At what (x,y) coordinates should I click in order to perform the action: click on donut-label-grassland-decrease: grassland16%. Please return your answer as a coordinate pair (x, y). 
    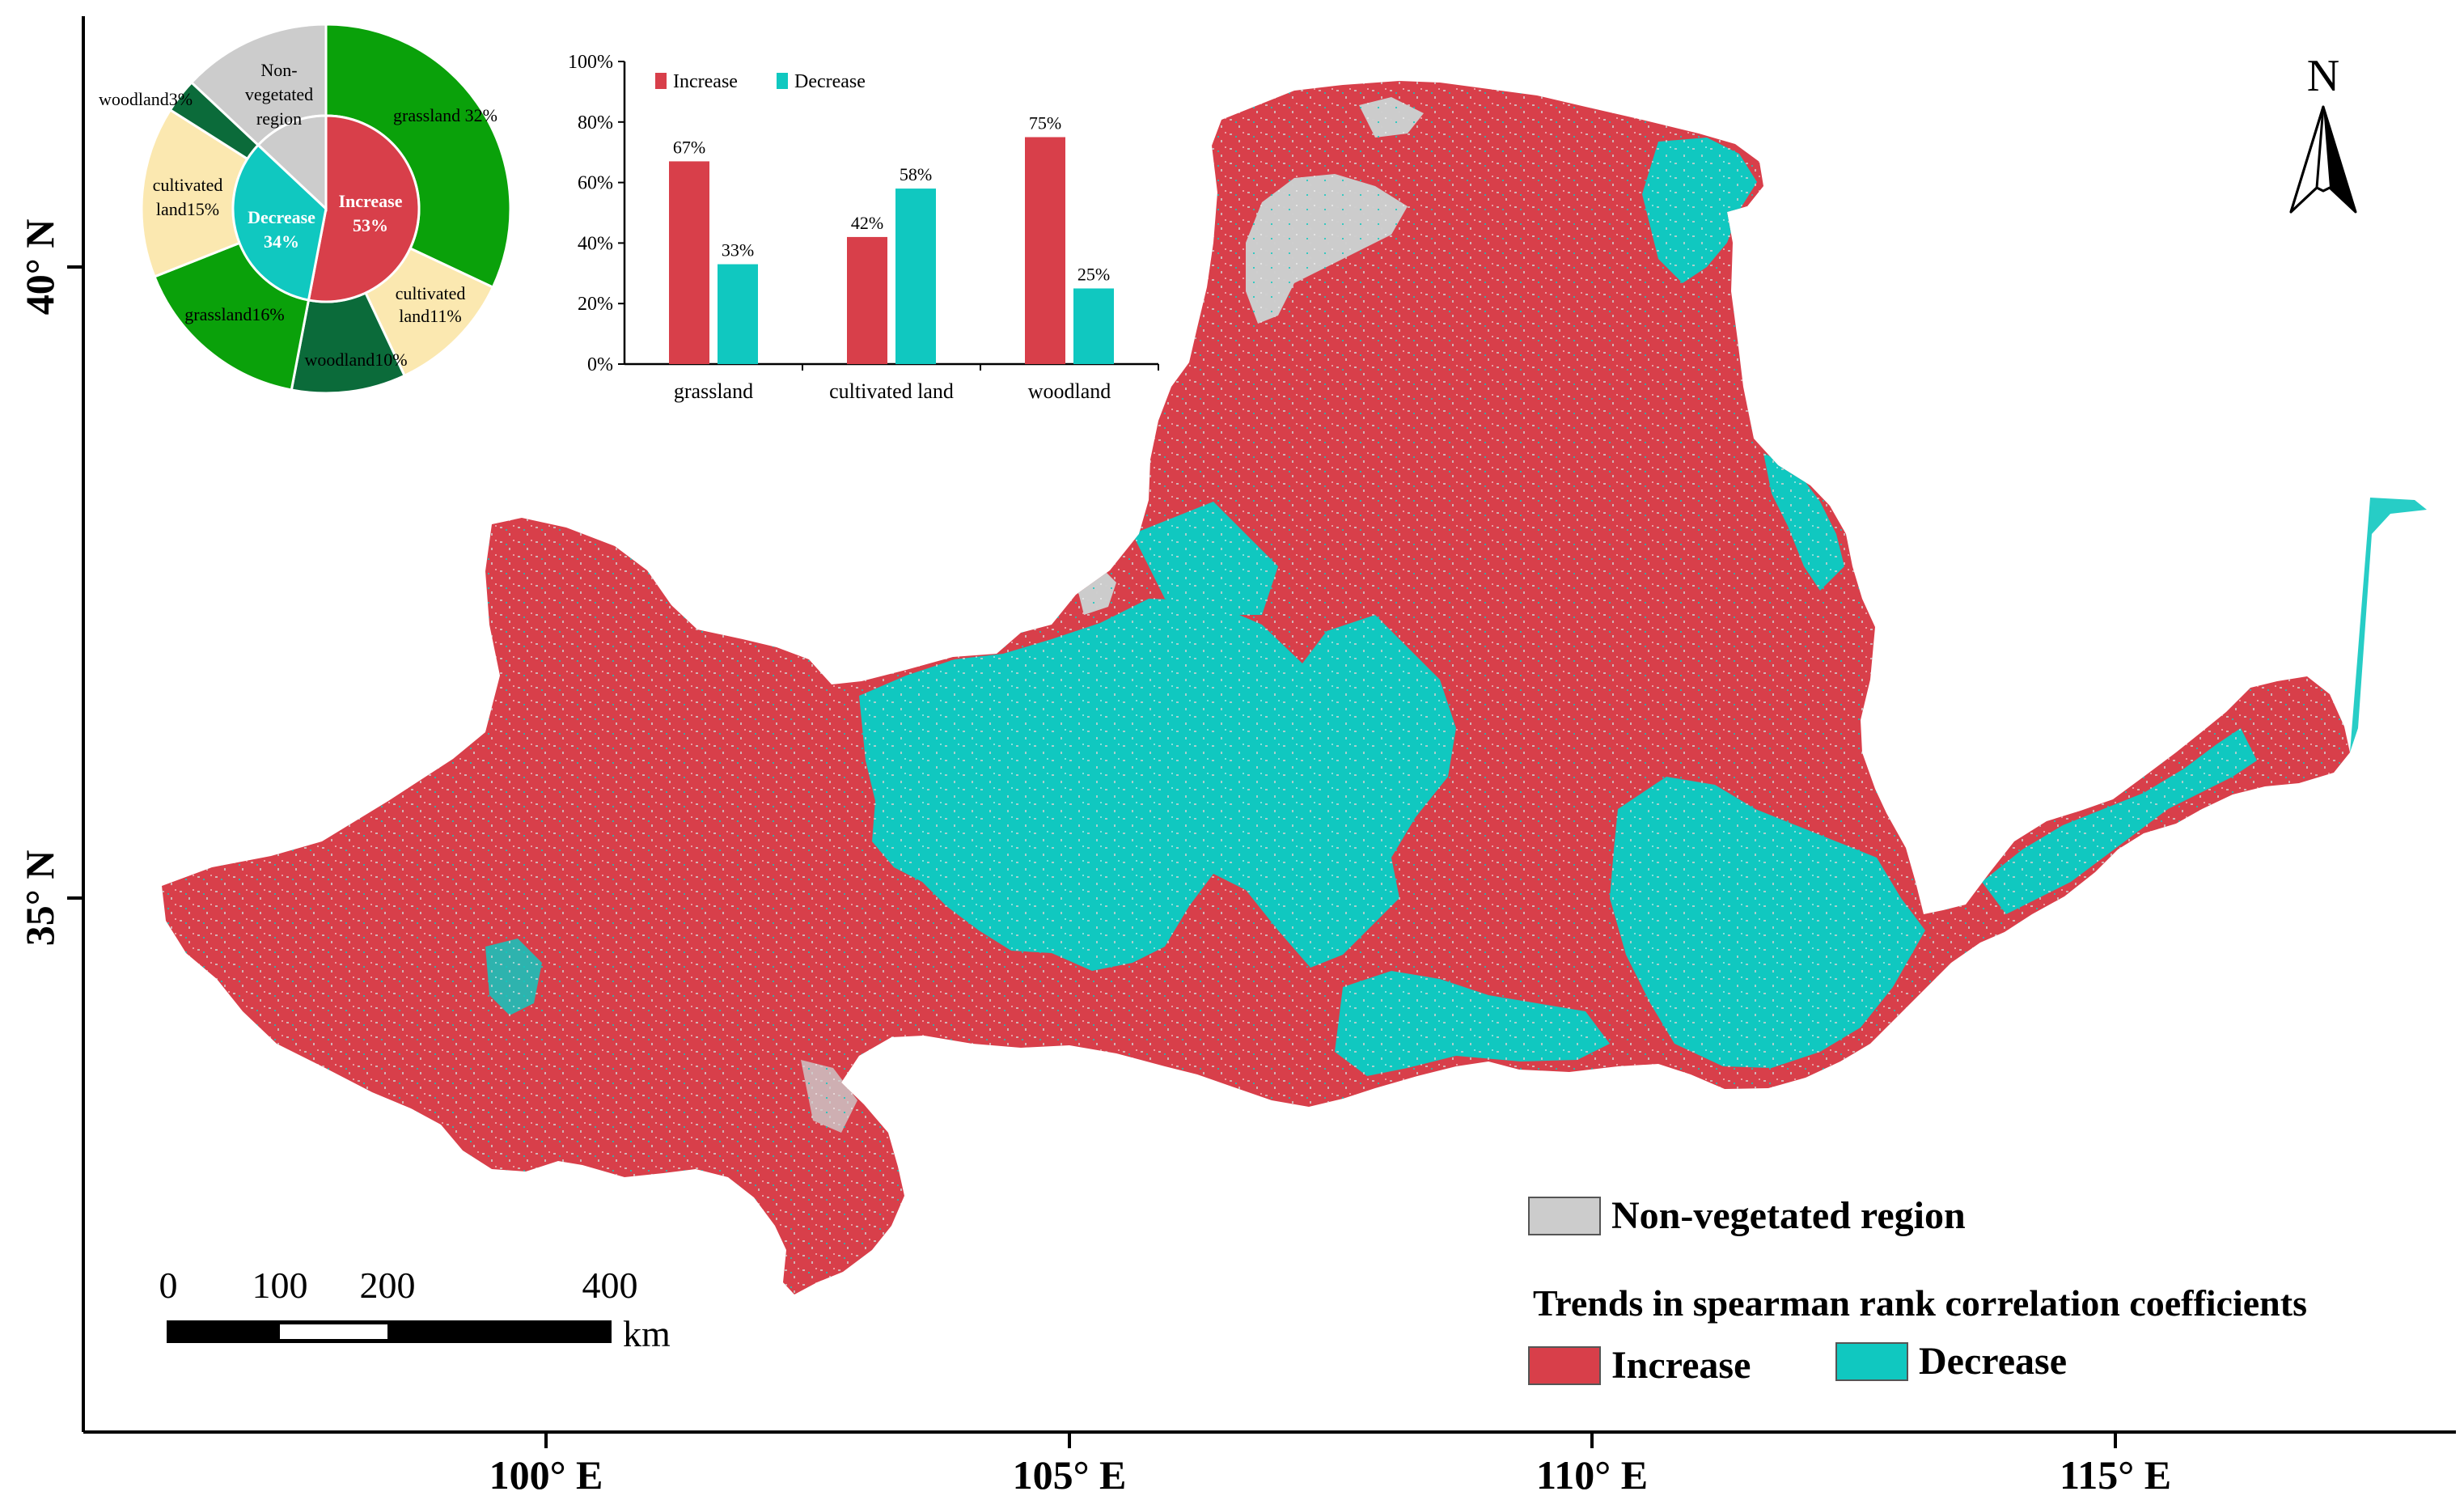
    Looking at the image, I should click on (234, 314).